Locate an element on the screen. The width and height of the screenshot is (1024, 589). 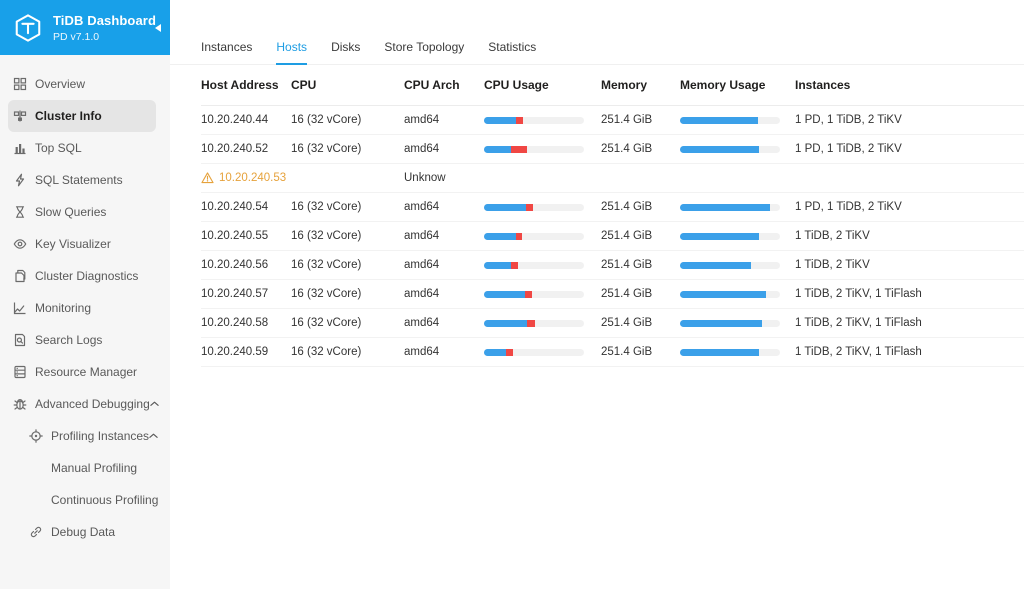
host-address-cell: 10.20.240.55 is located at coordinates (246, 236).